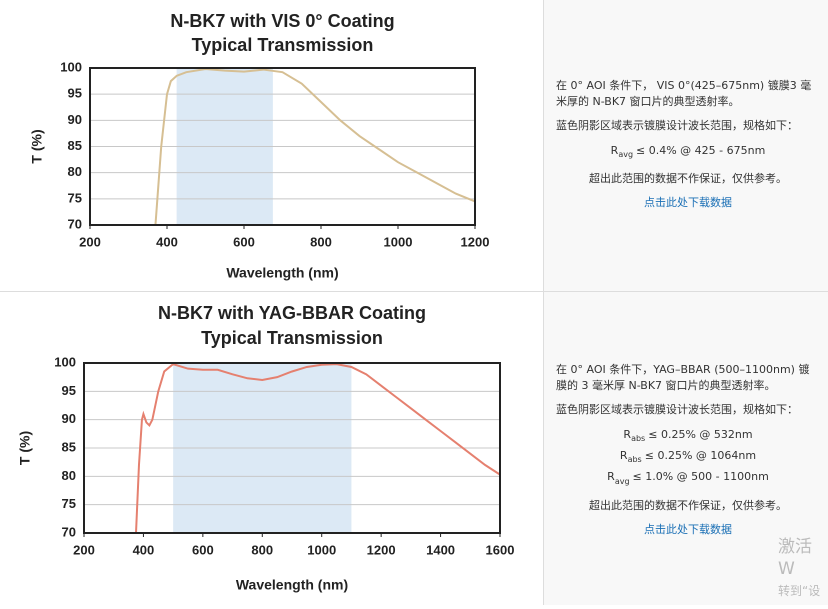 This screenshot has width=828, height=609. What do you see at coordinates (292, 313) in the screenshot?
I see `chart-title: N-BK7 with YAG-BBAR Coating` at bounding box center [292, 313].